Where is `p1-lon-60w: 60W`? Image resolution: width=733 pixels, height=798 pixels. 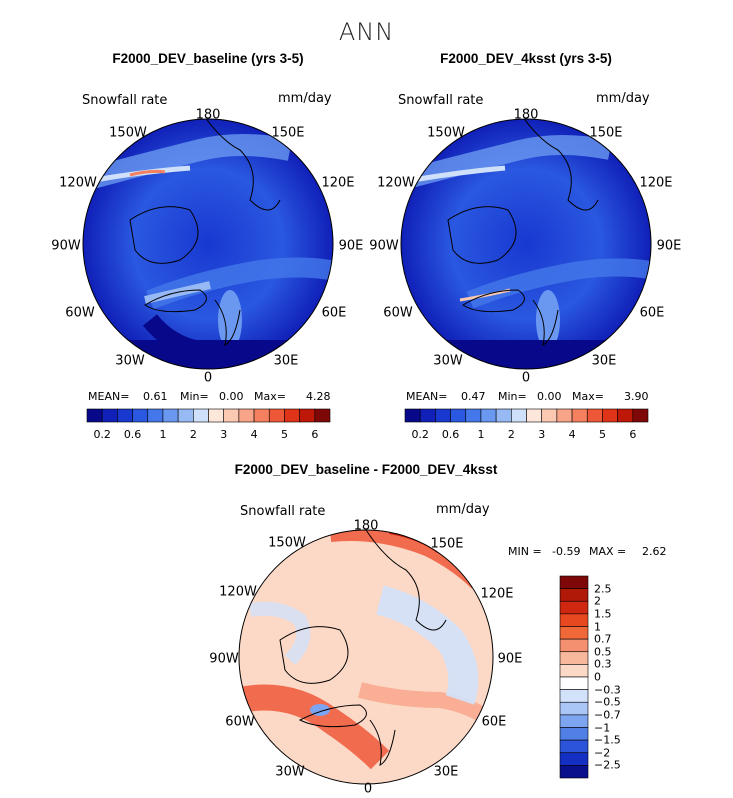
p1-lon-60w: 60W is located at coordinates (80, 313).